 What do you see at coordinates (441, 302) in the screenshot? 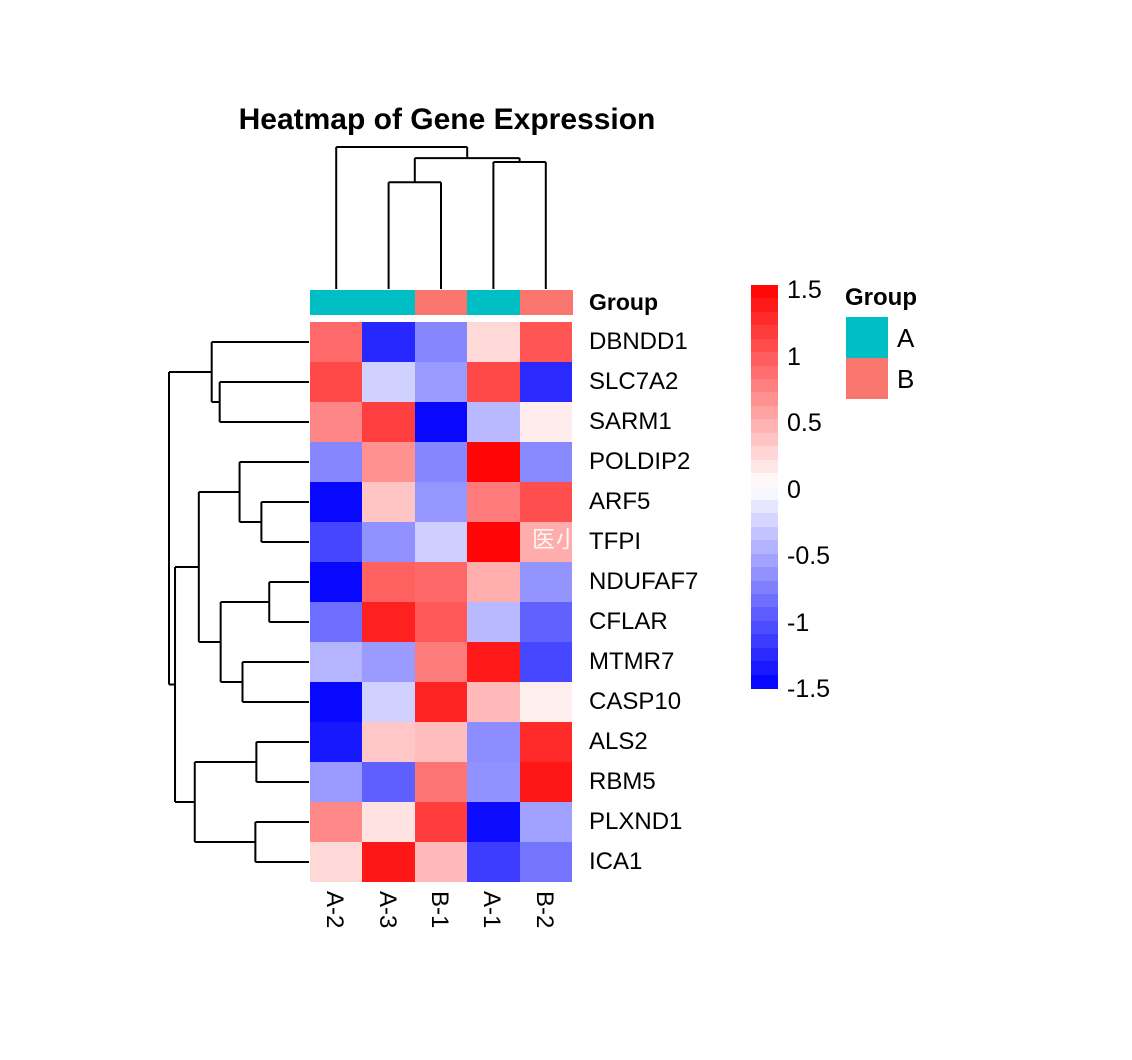
I see `group-annotation-bar` at bounding box center [441, 302].